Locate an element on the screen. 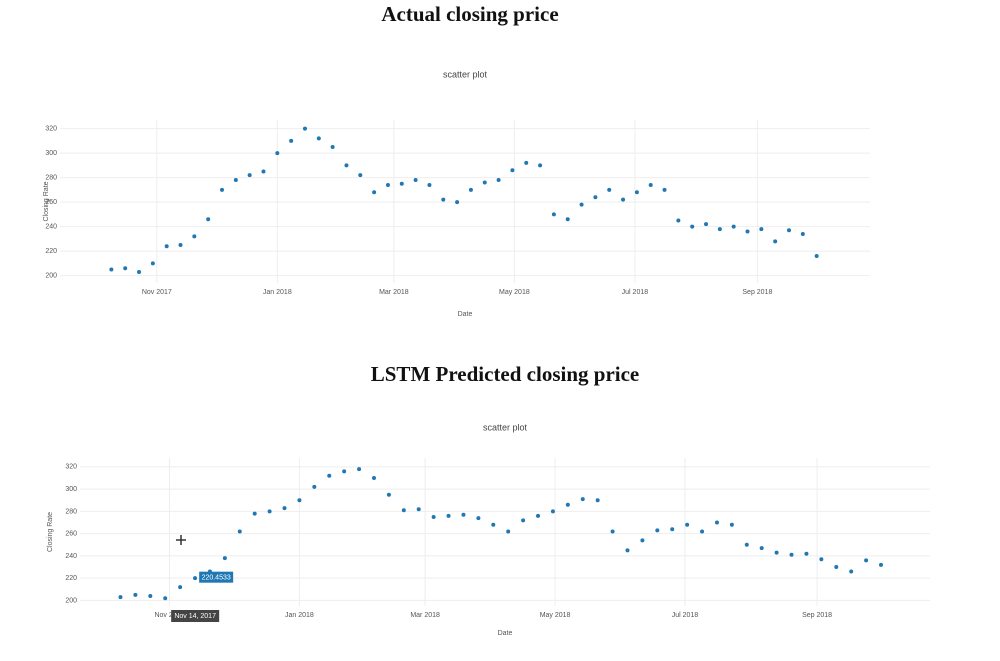  y-tick-label: 260 is located at coordinates (51, 202).